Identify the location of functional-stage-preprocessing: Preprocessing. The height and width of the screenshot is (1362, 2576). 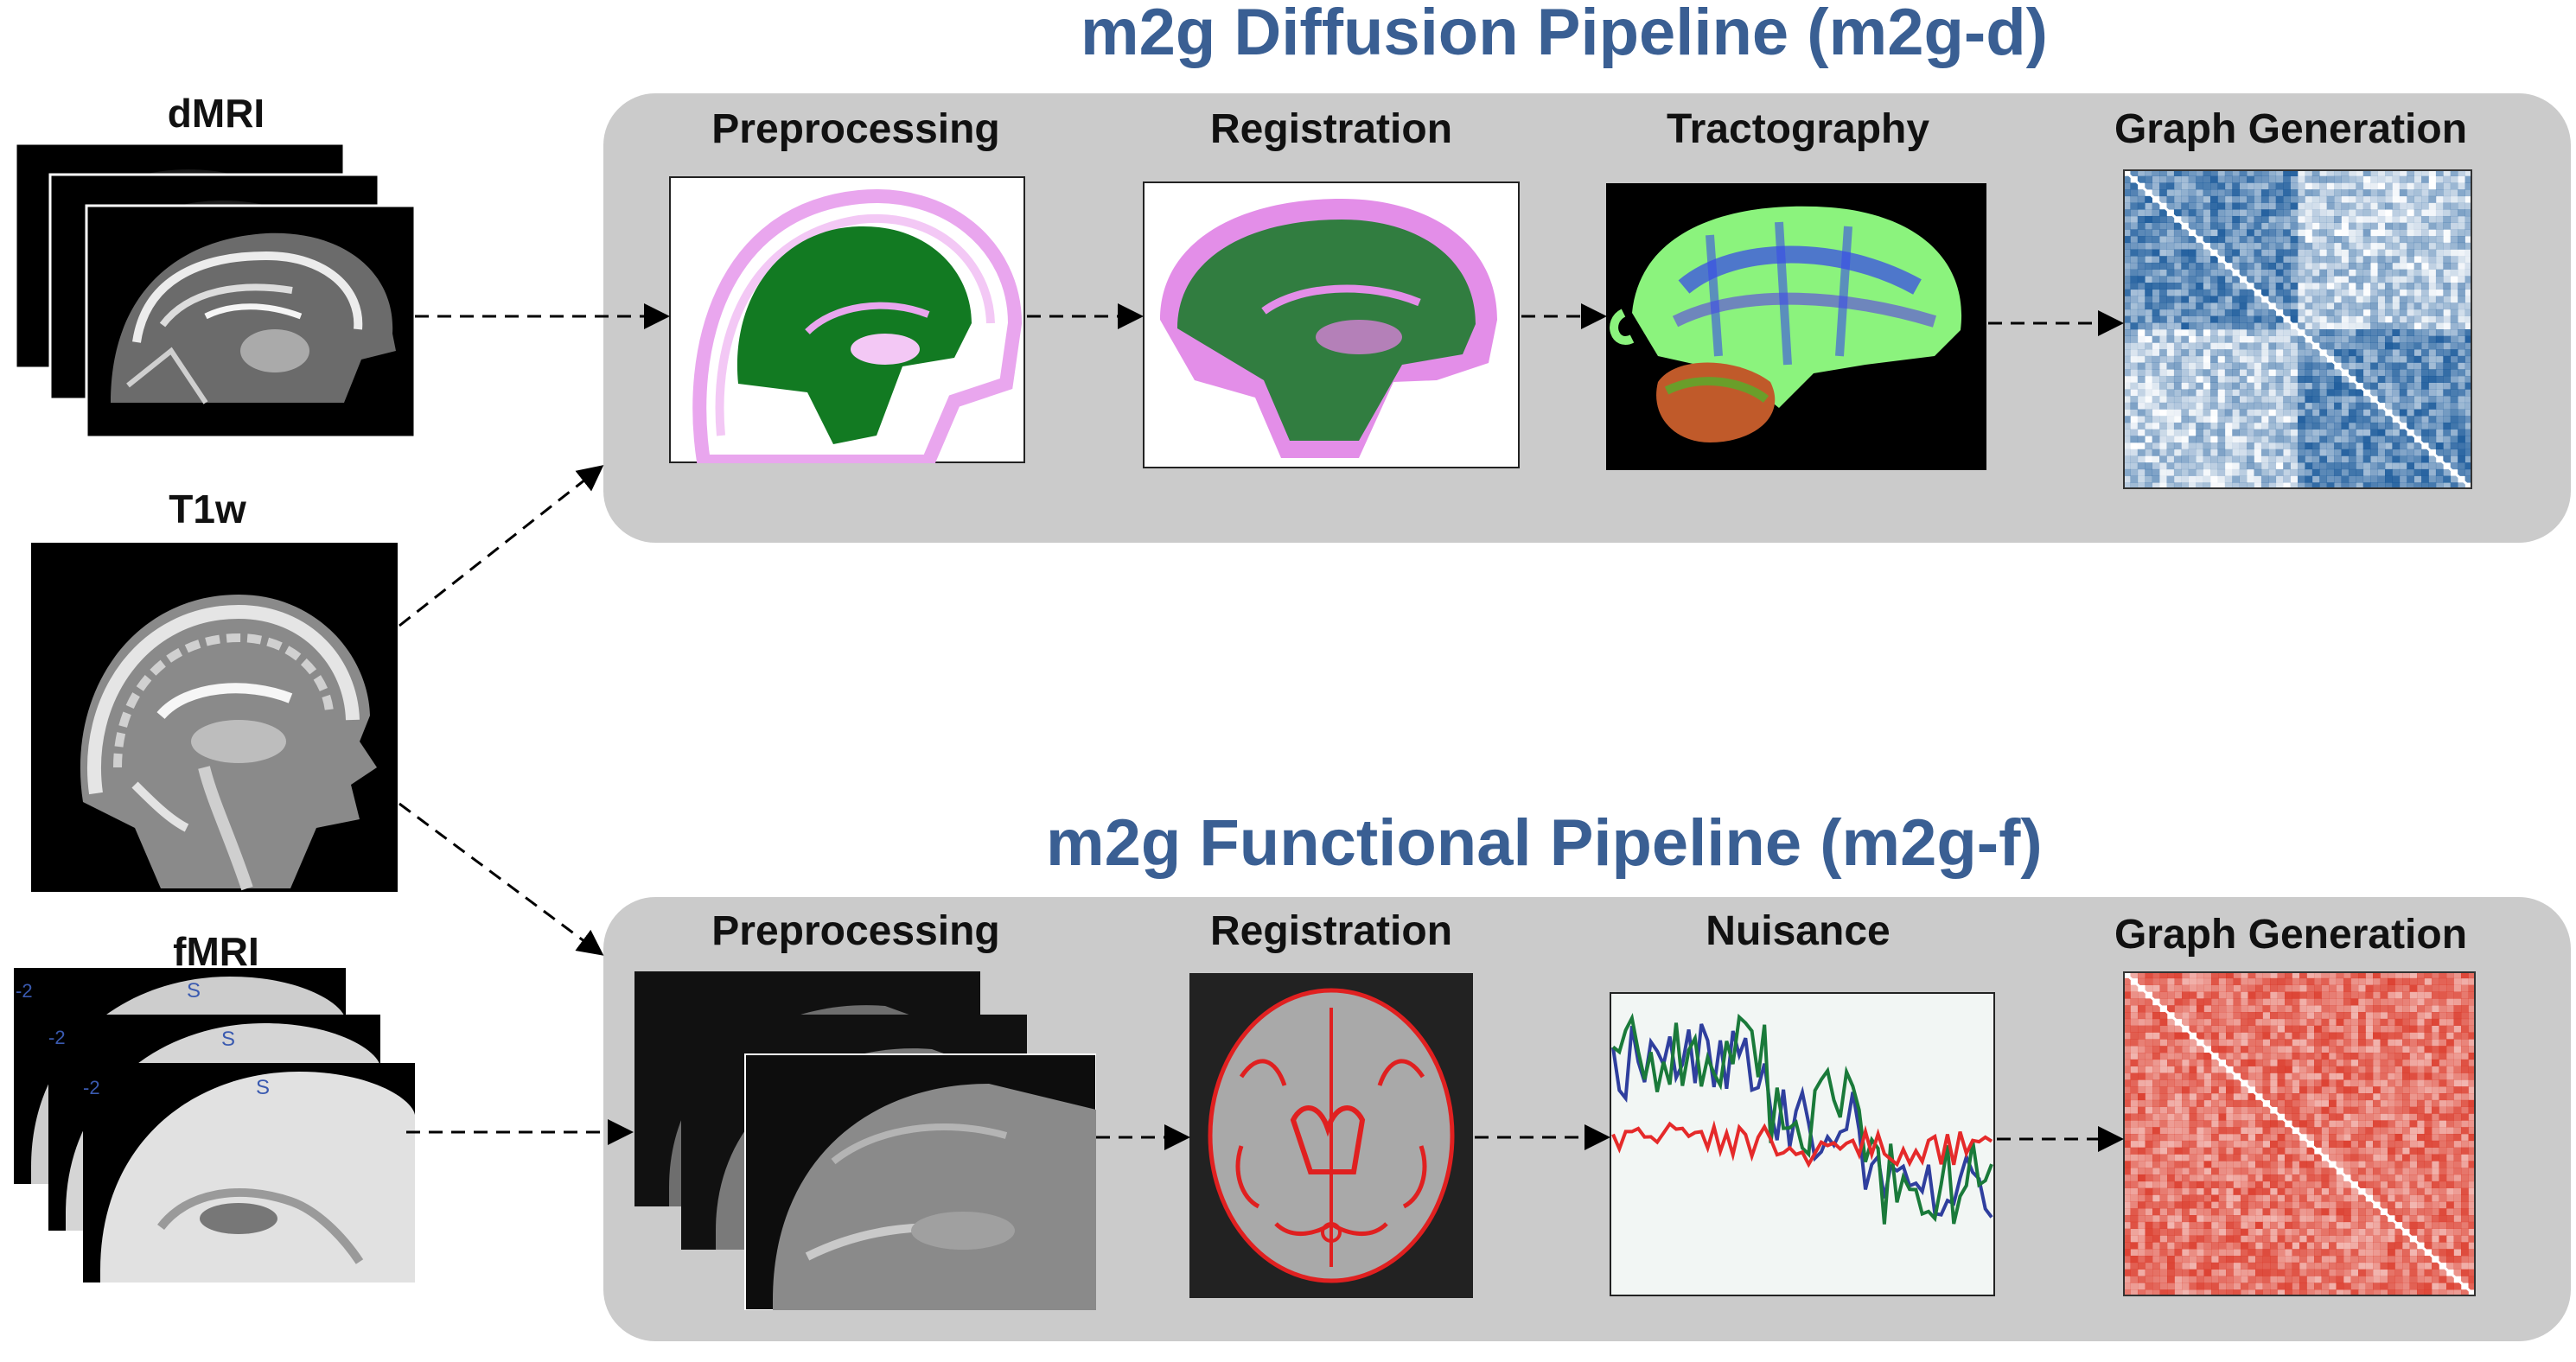
(855, 931).